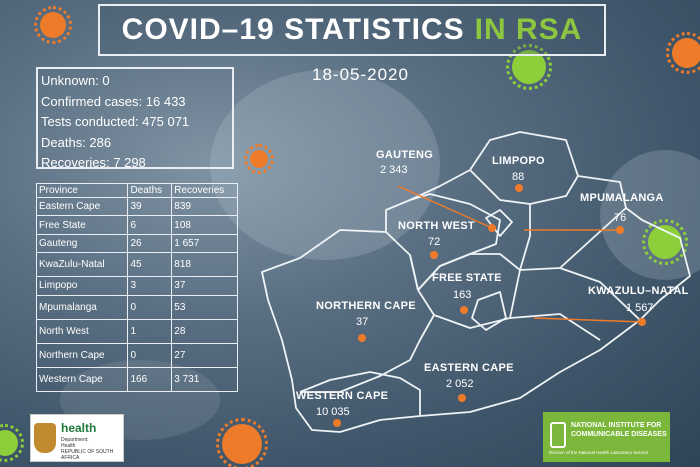  I want to click on label-gauteng: GAUTENG, so click(405, 155).